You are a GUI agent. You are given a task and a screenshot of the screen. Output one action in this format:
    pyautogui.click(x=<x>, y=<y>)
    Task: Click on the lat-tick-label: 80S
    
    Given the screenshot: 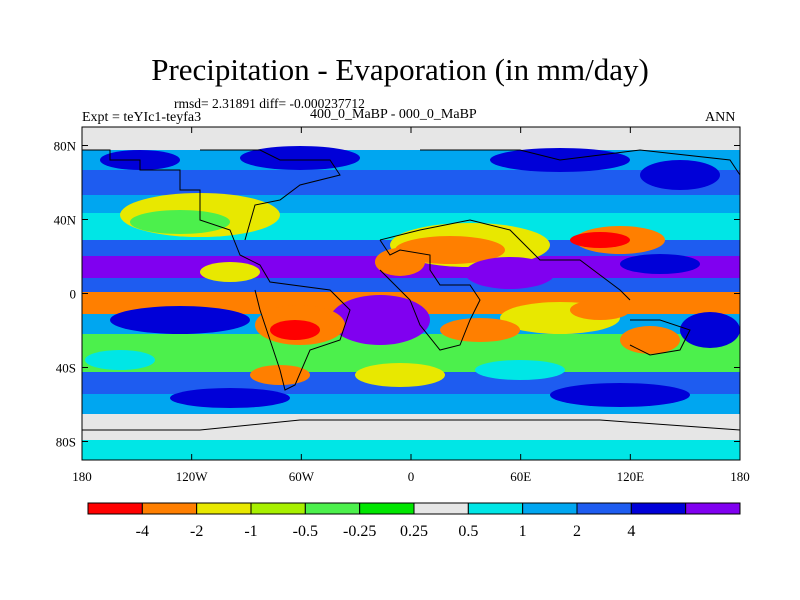 What is the action you would take?
    pyautogui.click(x=66, y=442)
    